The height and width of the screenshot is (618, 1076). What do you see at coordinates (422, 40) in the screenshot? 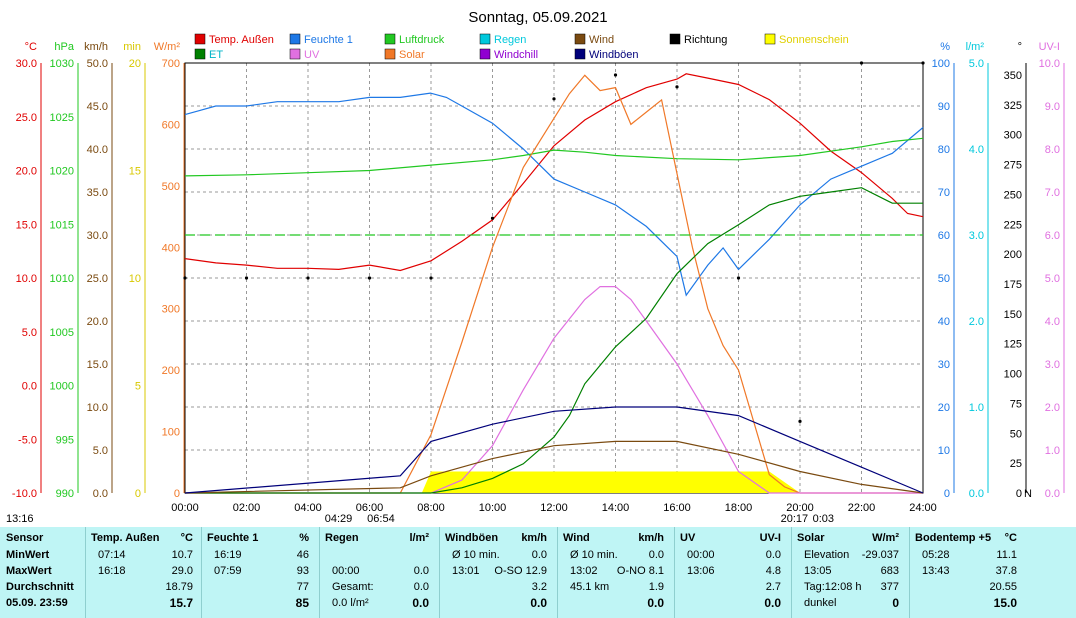
I see `legend-label: Luftdruck` at bounding box center [422, 40].